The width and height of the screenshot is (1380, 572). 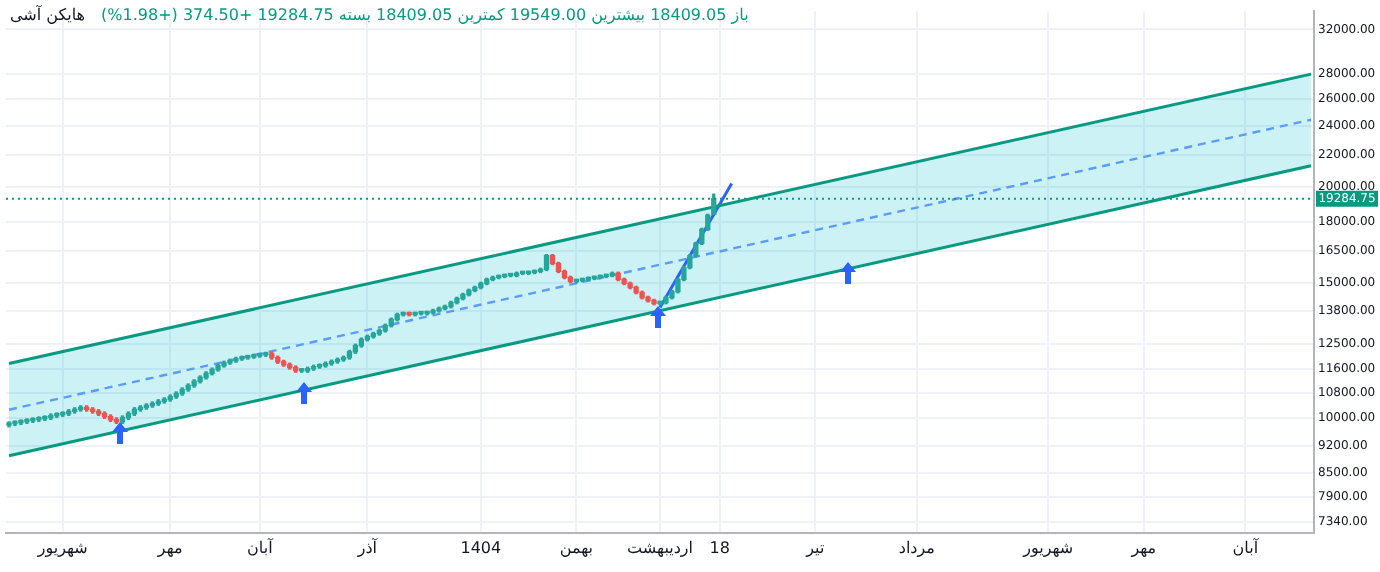 What do you see at coordinates (481, 547) in the screenshot?
I see `x-tick-label: 1404` at bounding box center [481, 547].